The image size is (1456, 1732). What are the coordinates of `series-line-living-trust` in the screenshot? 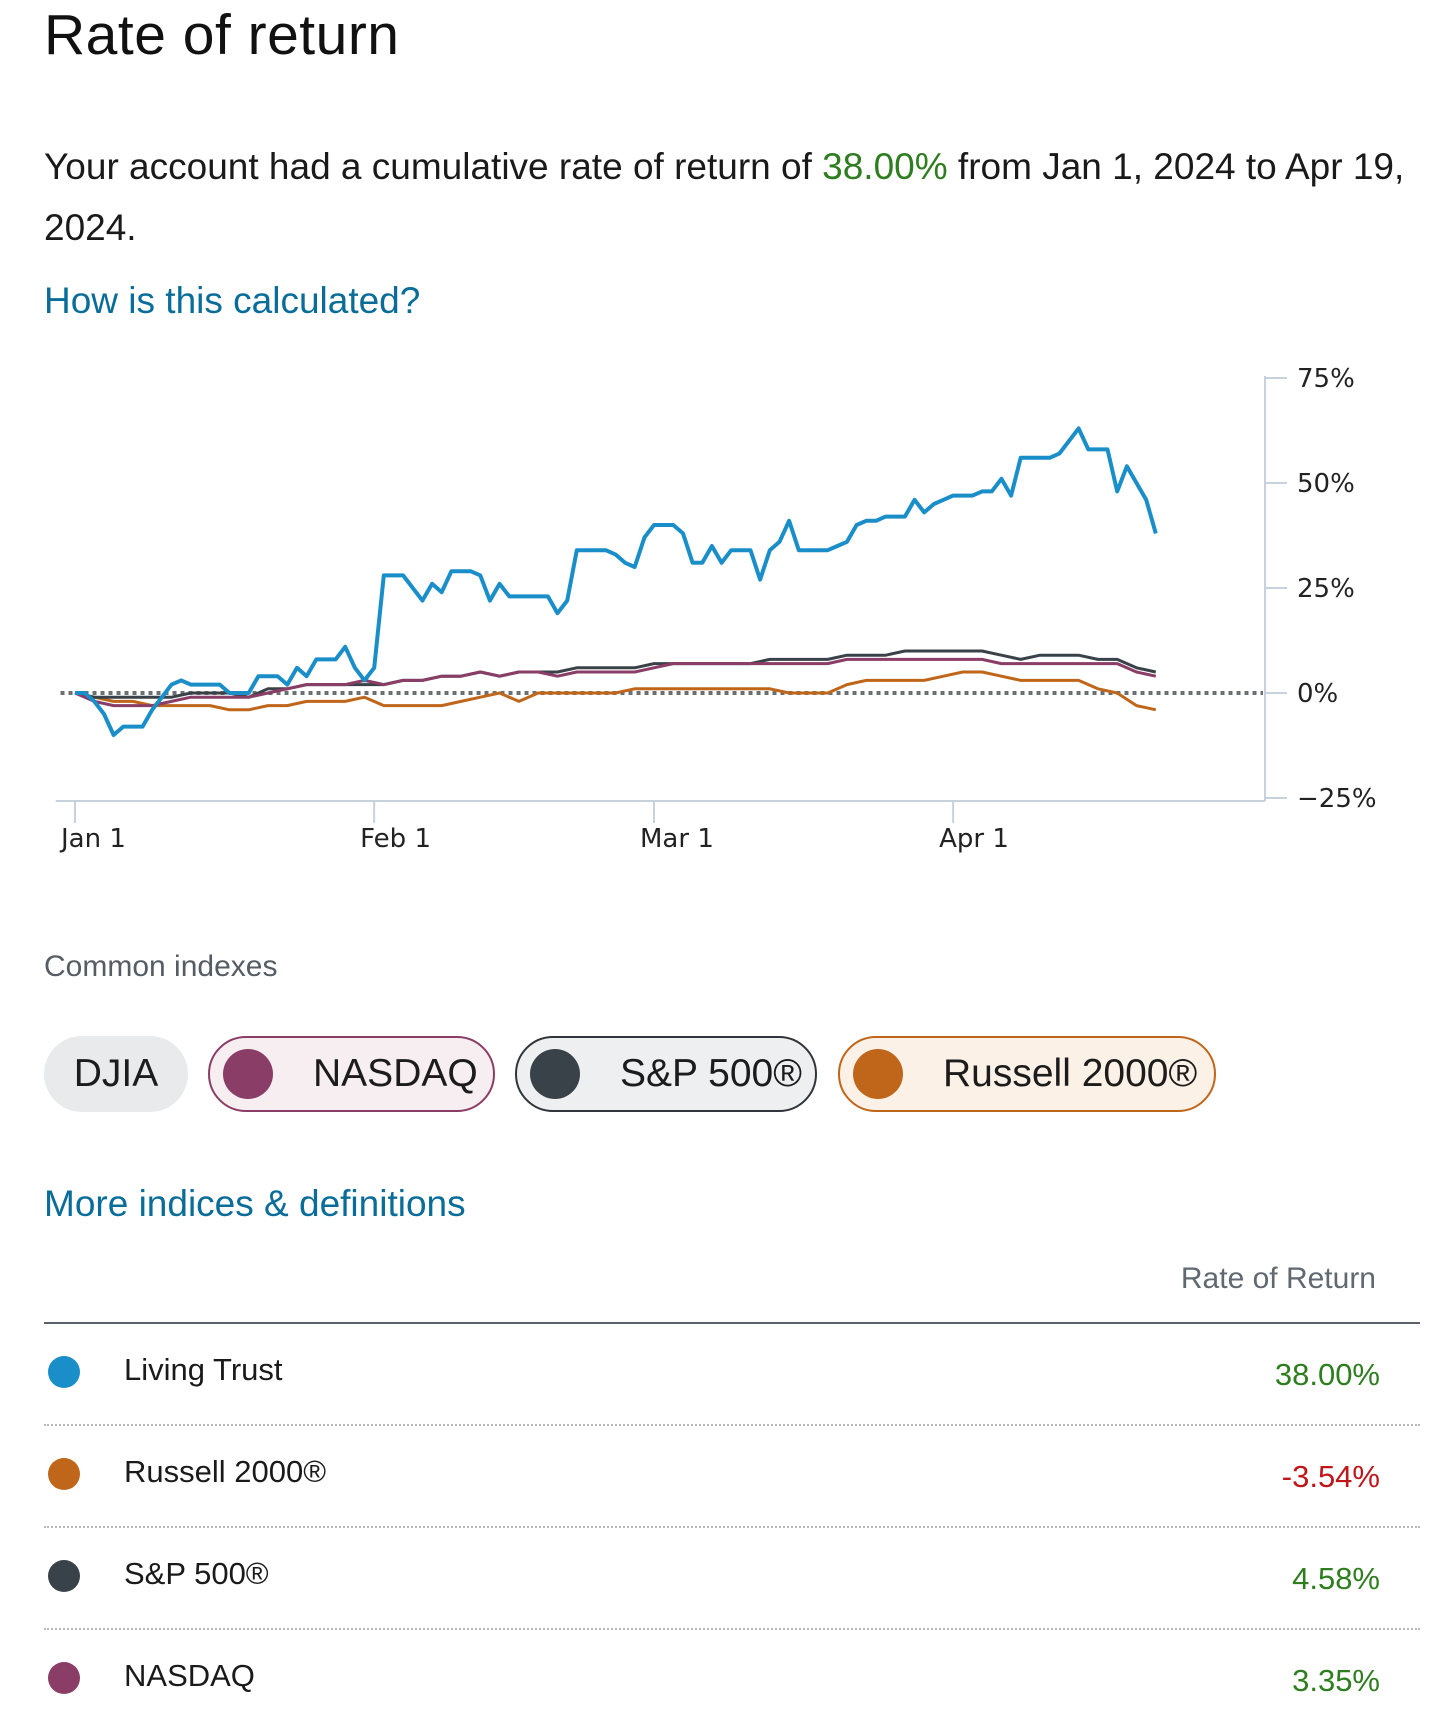 It's located at (616, 581).